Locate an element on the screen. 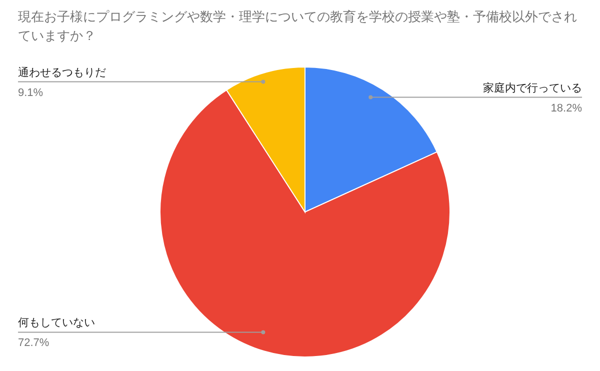  slice-label: 家庭内で行っている is located at coordinates (532, 87).